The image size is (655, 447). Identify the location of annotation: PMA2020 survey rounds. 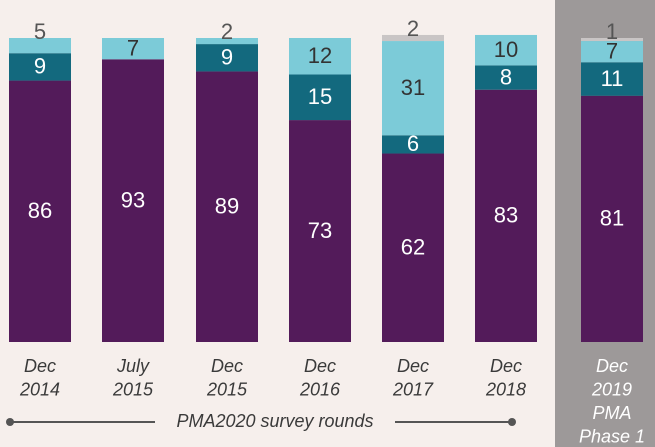
(274, 421).